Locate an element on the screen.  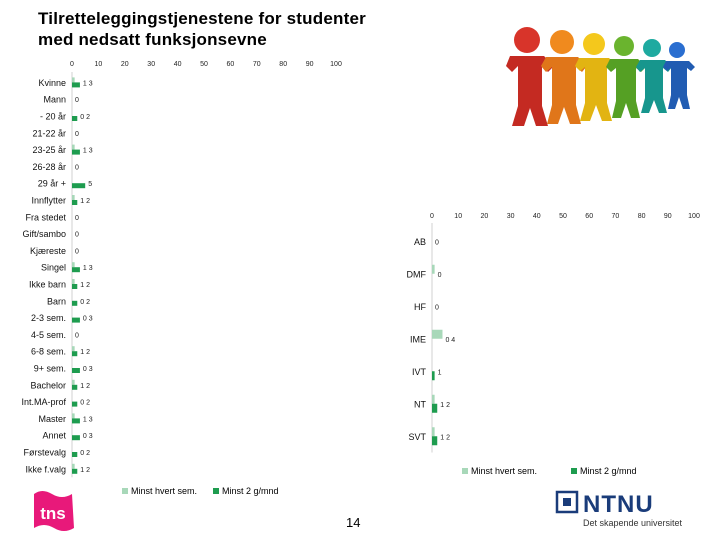
category-label: 9+ sem. is located at coordinates (50, 369).